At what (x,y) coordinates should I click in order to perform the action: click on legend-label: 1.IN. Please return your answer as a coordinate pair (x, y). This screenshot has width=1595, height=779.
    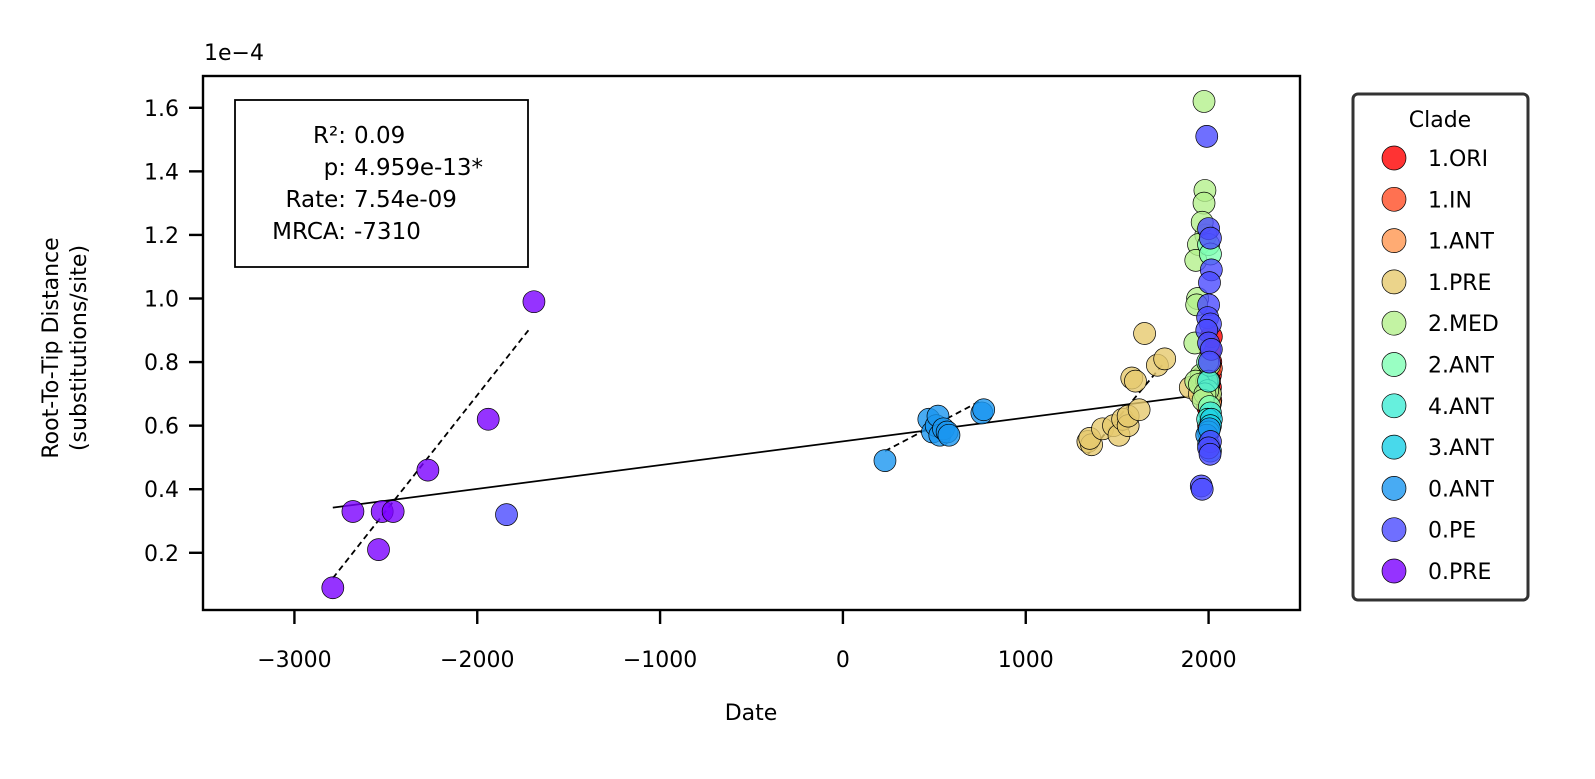
    Looking at the image, I should click on (1450, 200).